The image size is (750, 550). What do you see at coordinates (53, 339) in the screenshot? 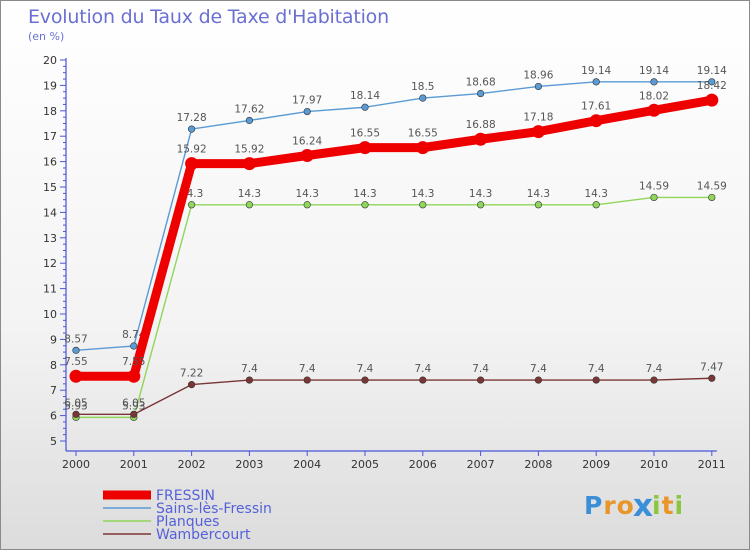
I see `y-tick-label: 9` at bounding box center [53, 339].